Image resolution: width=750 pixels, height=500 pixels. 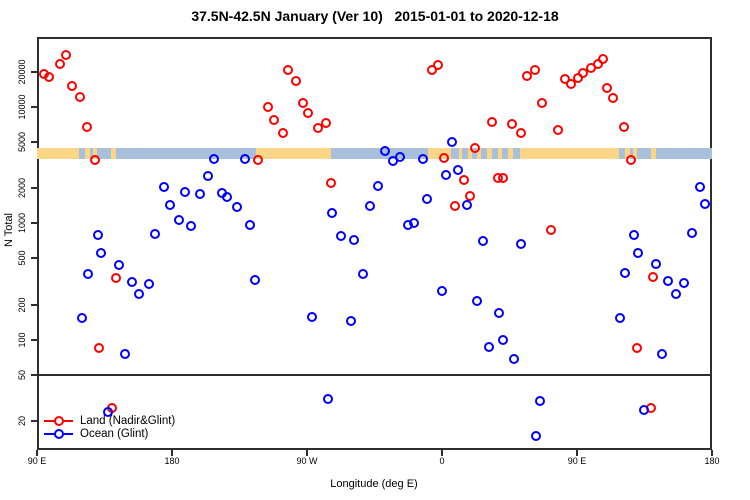 I want to click on x-tick-label: 90 E, so click(x=37, y=461).